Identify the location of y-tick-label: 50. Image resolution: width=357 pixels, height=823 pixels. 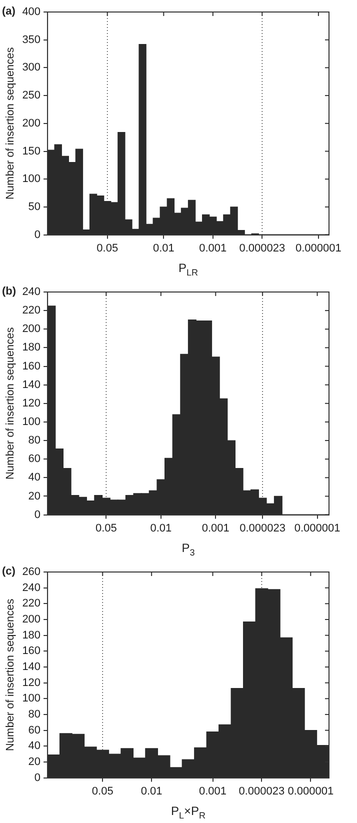
(34, 206).